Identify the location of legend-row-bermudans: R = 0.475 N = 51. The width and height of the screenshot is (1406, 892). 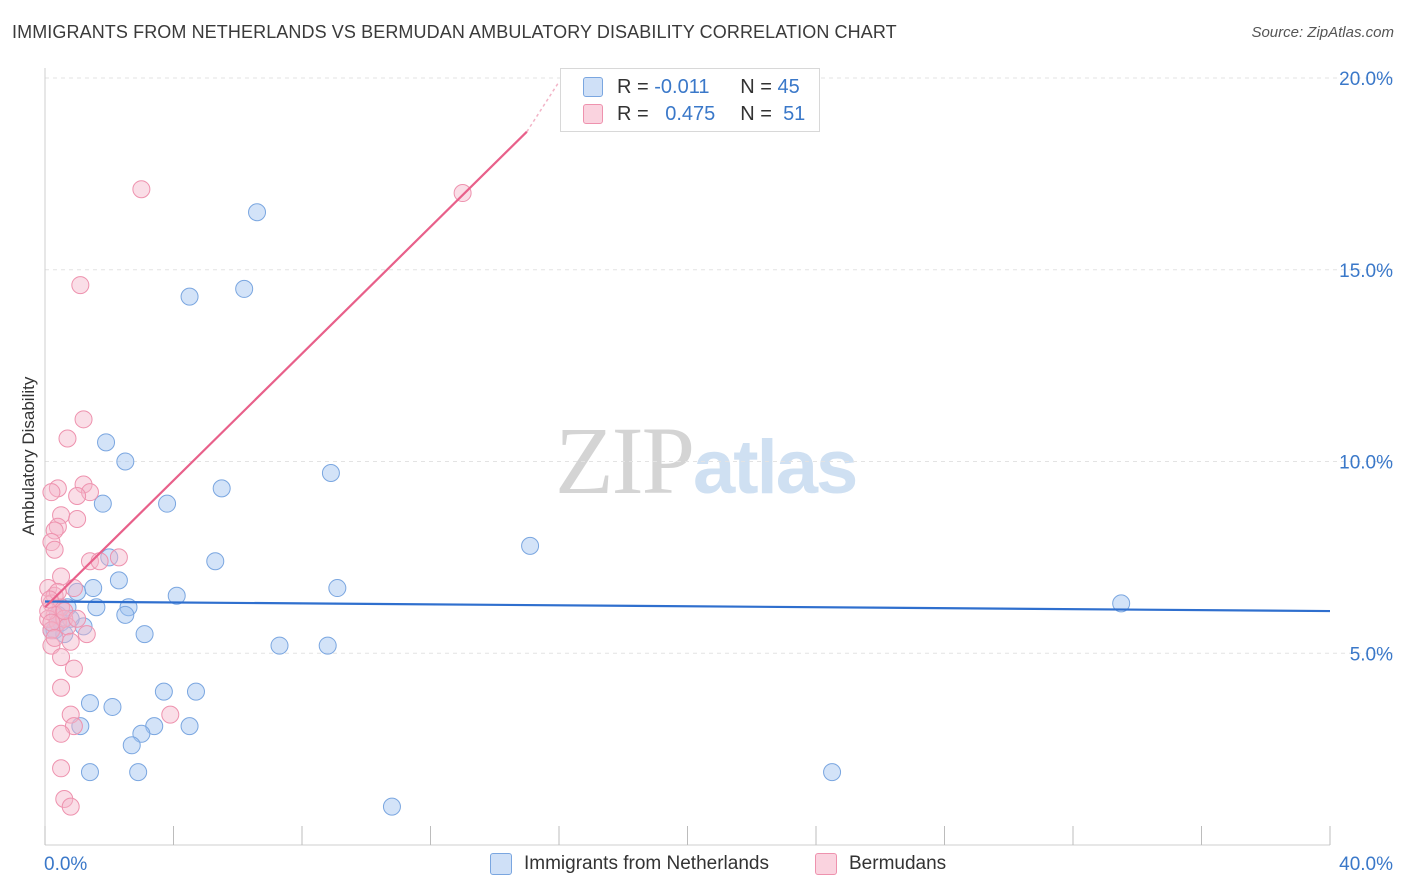
(694, 114).